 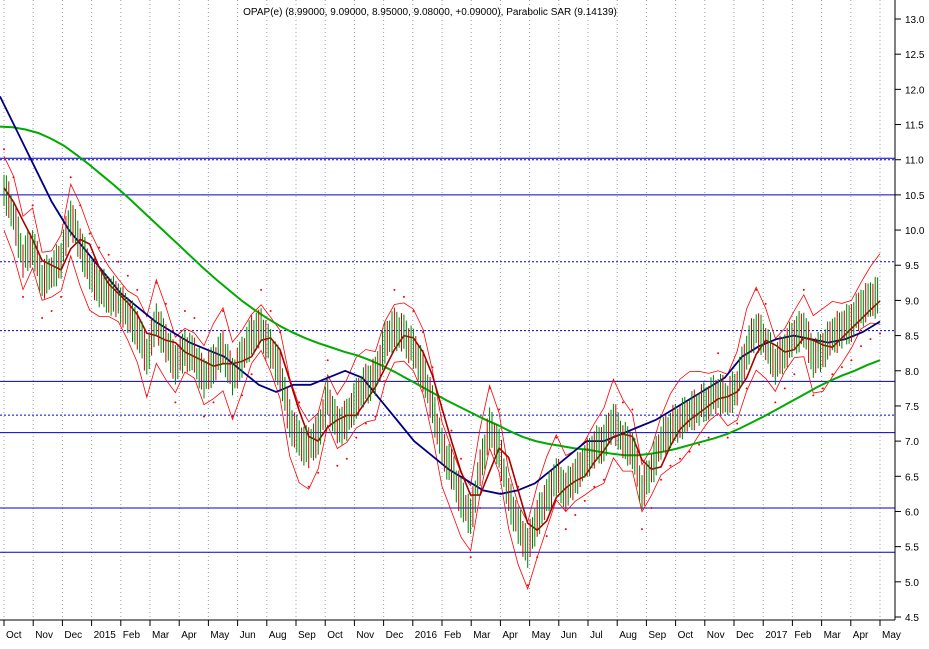 I want to click on y-tick-label: 10.5, so click(x=915, y=196).